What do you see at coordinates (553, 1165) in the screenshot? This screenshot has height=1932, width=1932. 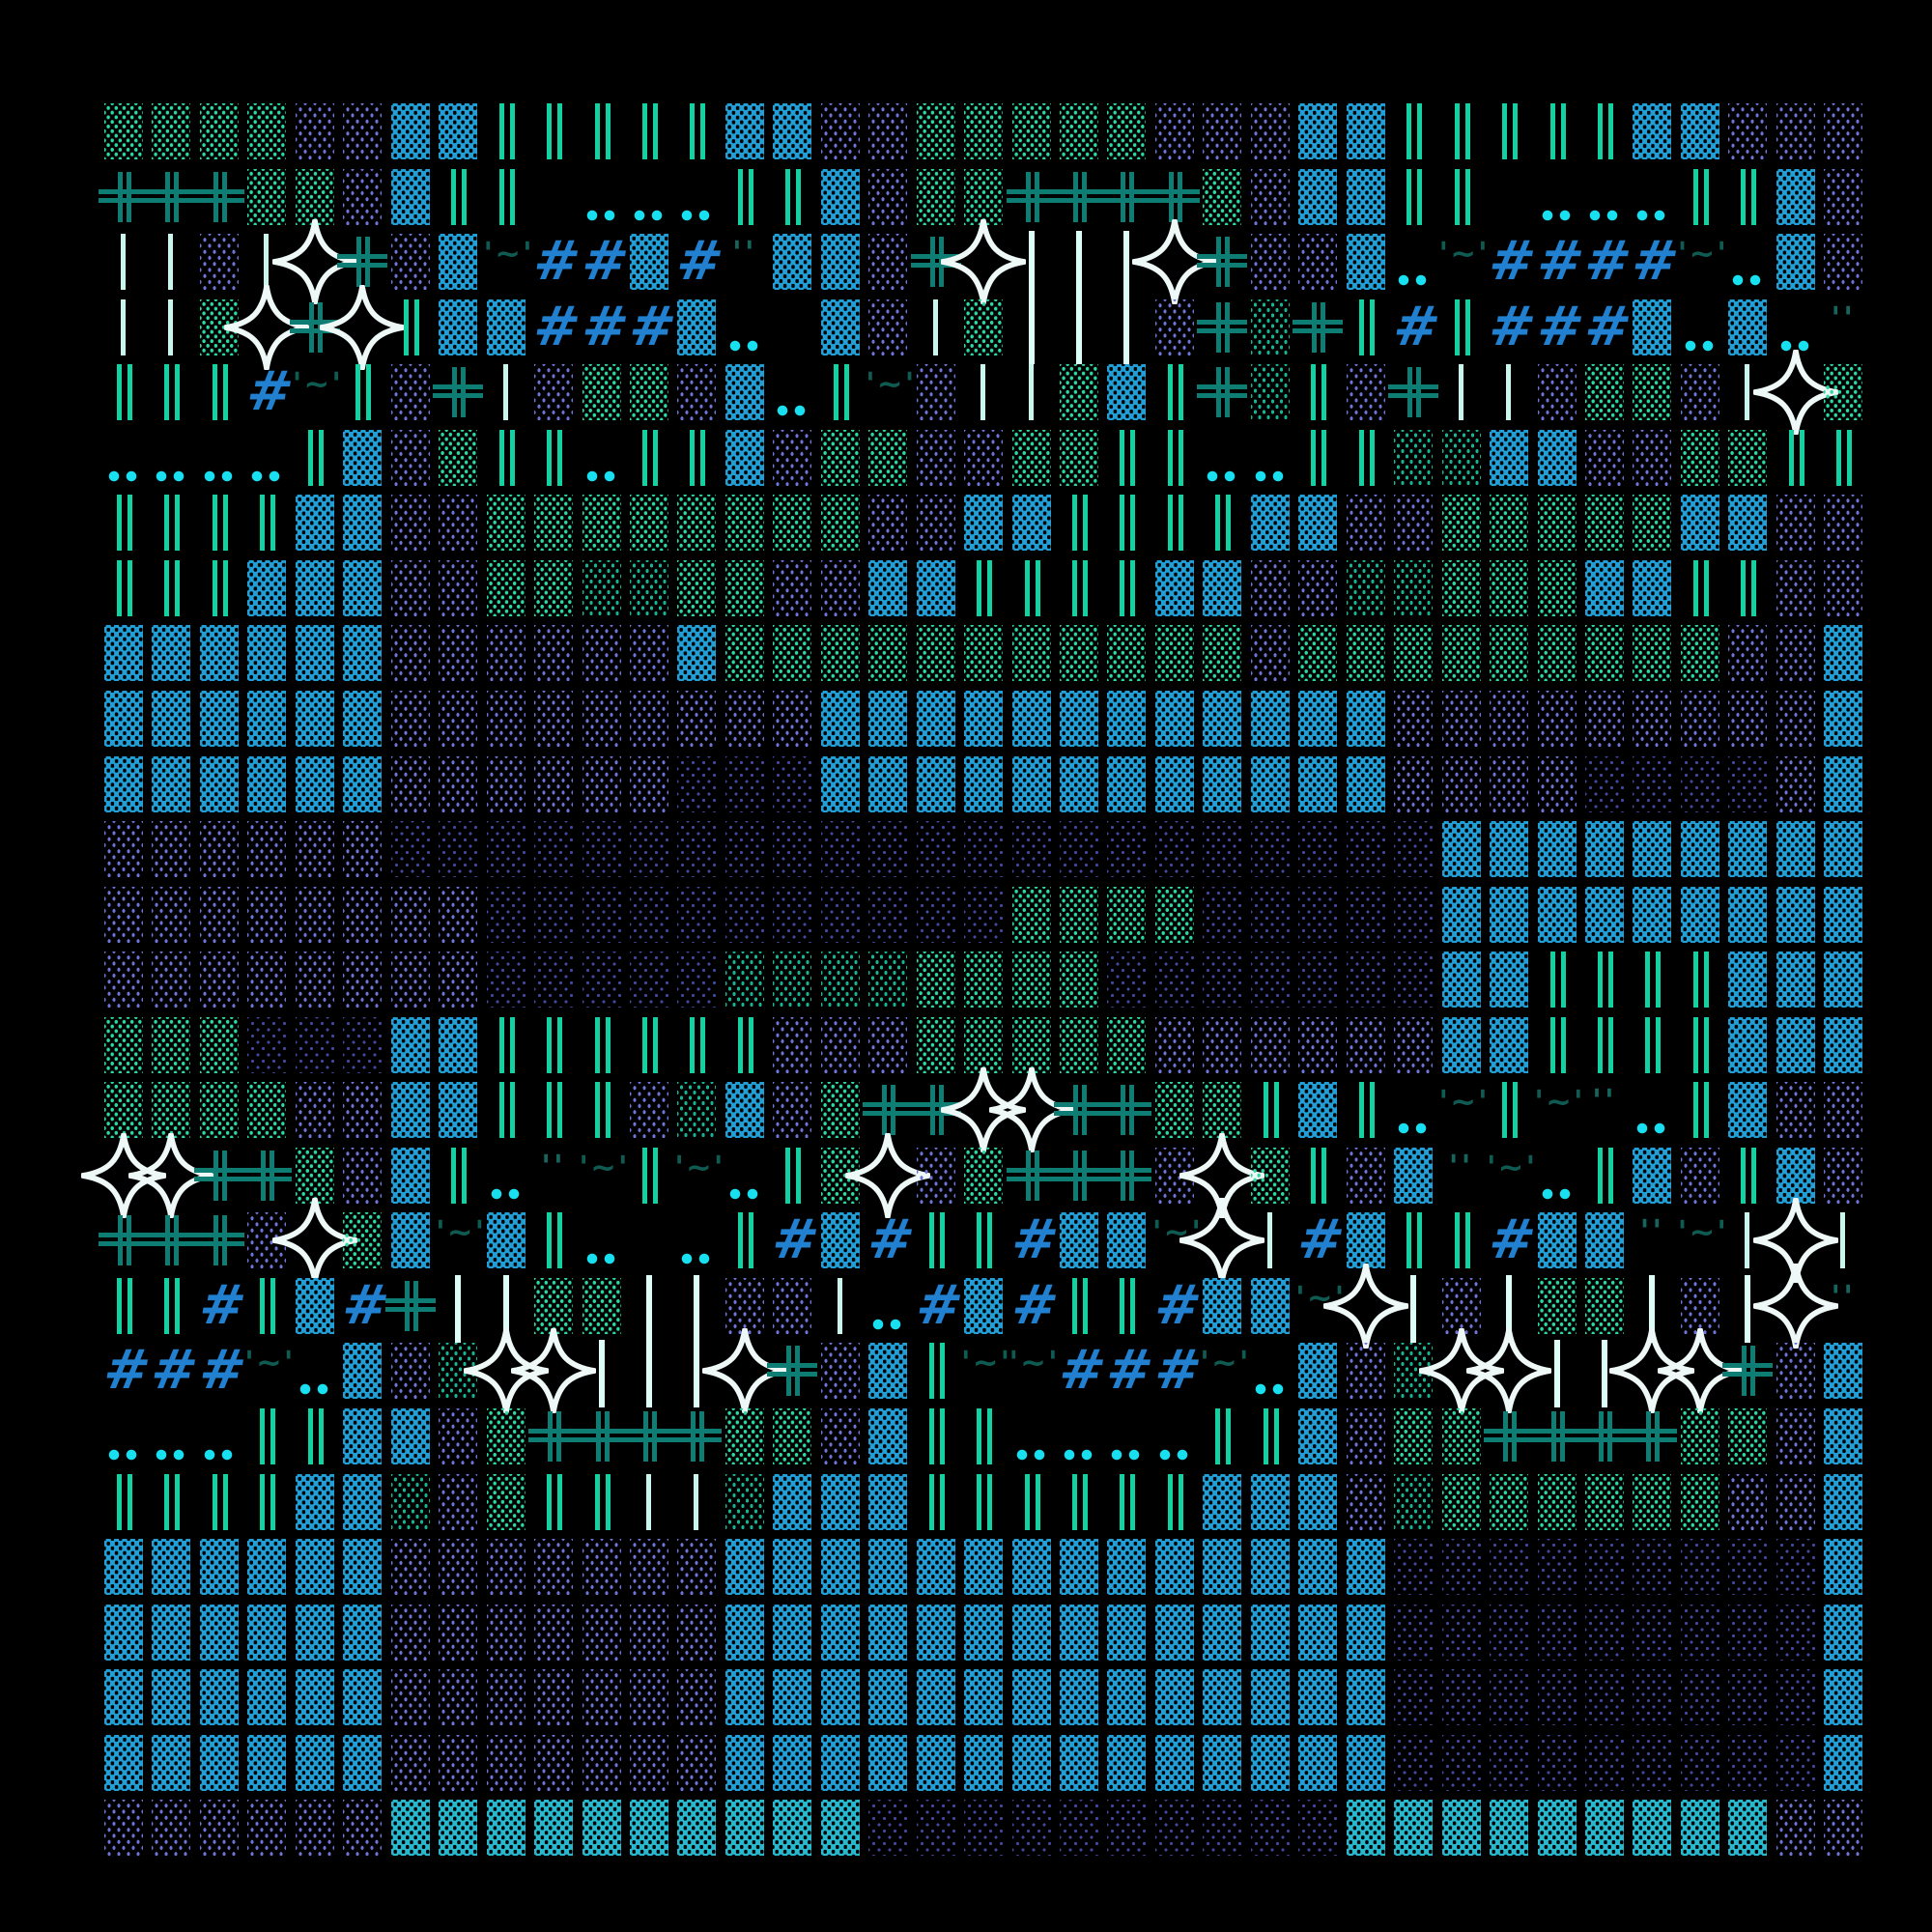 I see `quote-glyph: ''` at bounding box center [553, 1165].